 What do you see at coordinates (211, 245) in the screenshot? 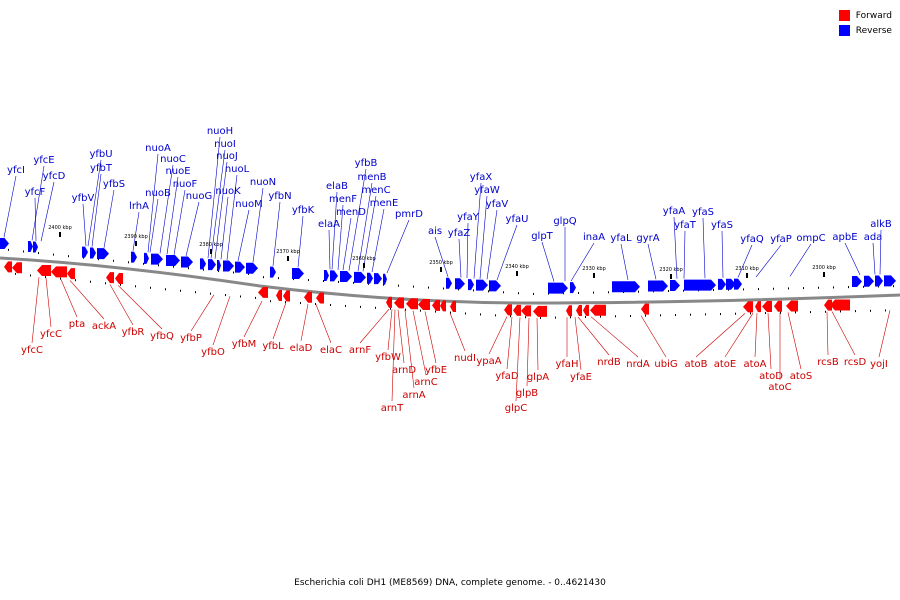
I see `position-marker-label: 2380 kbp` at bounding box center [211, 245].